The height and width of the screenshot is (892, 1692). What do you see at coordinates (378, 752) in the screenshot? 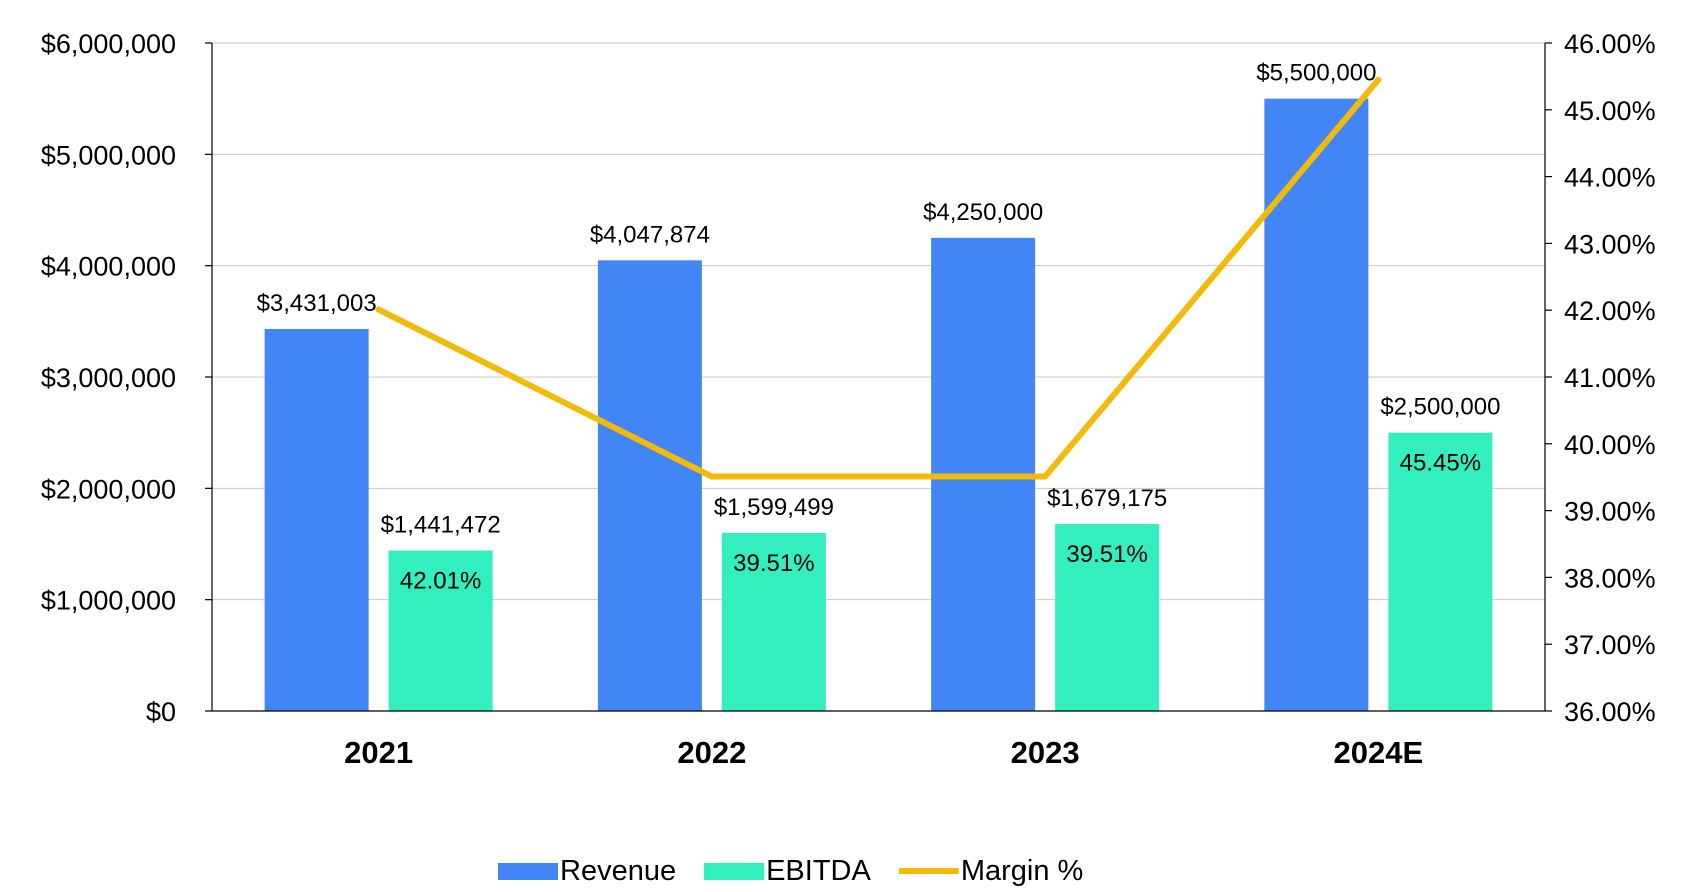
I see `category-label: 2021` at bounding box center [378, 752].